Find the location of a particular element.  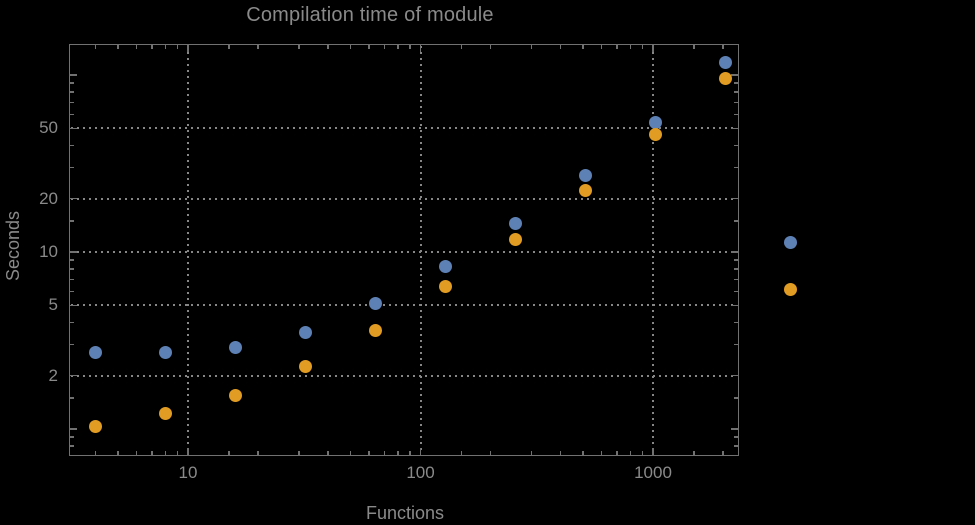

data-point-series-1-x128 is located at coordinates (445, 266).